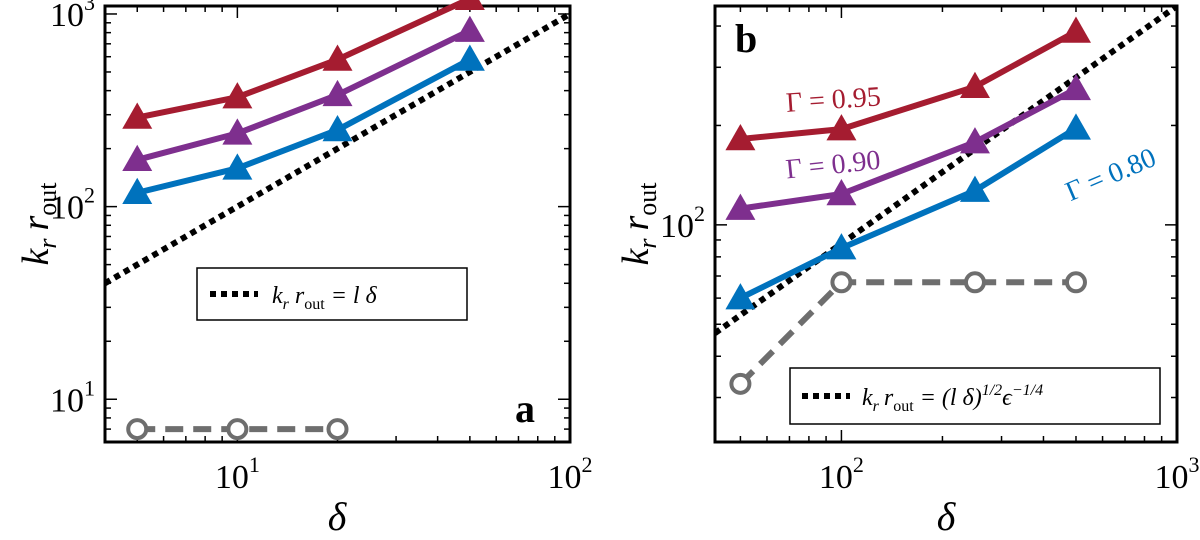 This screenshot has height=540, width=1200. What do you see at coordinates (638, 224) in the screenshot?
I see `panel-b-ylabel: krrout` at bounding box center [638, 224].